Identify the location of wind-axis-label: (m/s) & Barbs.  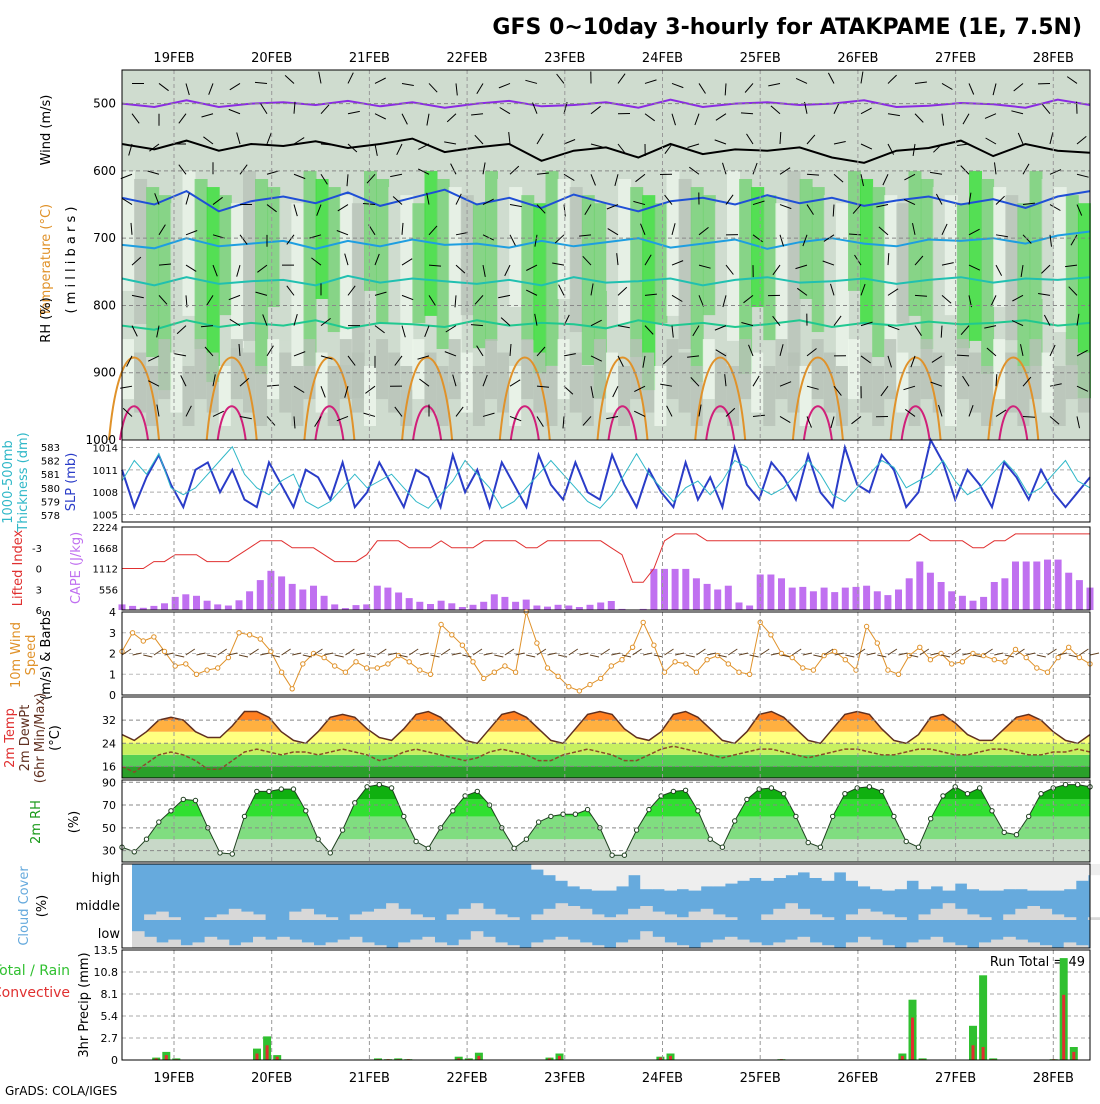
(46, 655).